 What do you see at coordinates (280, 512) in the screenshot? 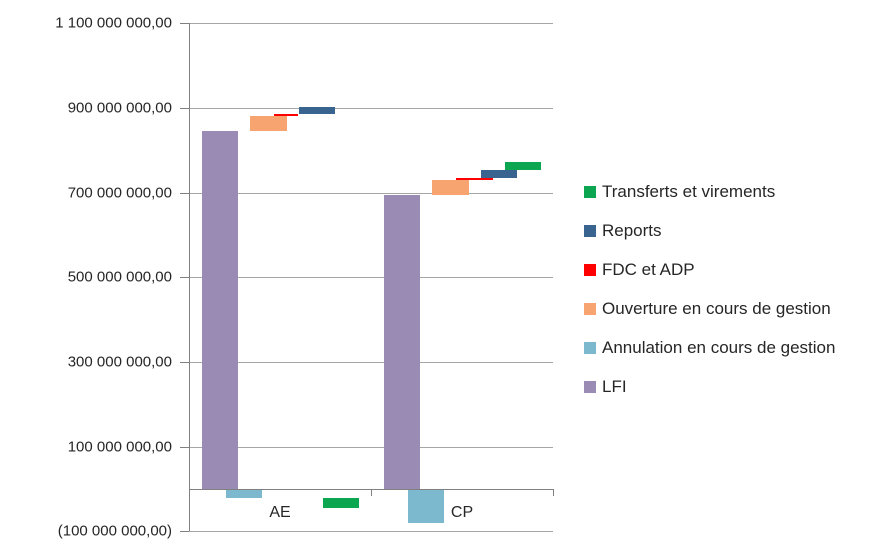
I see `category-label-ae: AE` at bounding box center [280, 512].